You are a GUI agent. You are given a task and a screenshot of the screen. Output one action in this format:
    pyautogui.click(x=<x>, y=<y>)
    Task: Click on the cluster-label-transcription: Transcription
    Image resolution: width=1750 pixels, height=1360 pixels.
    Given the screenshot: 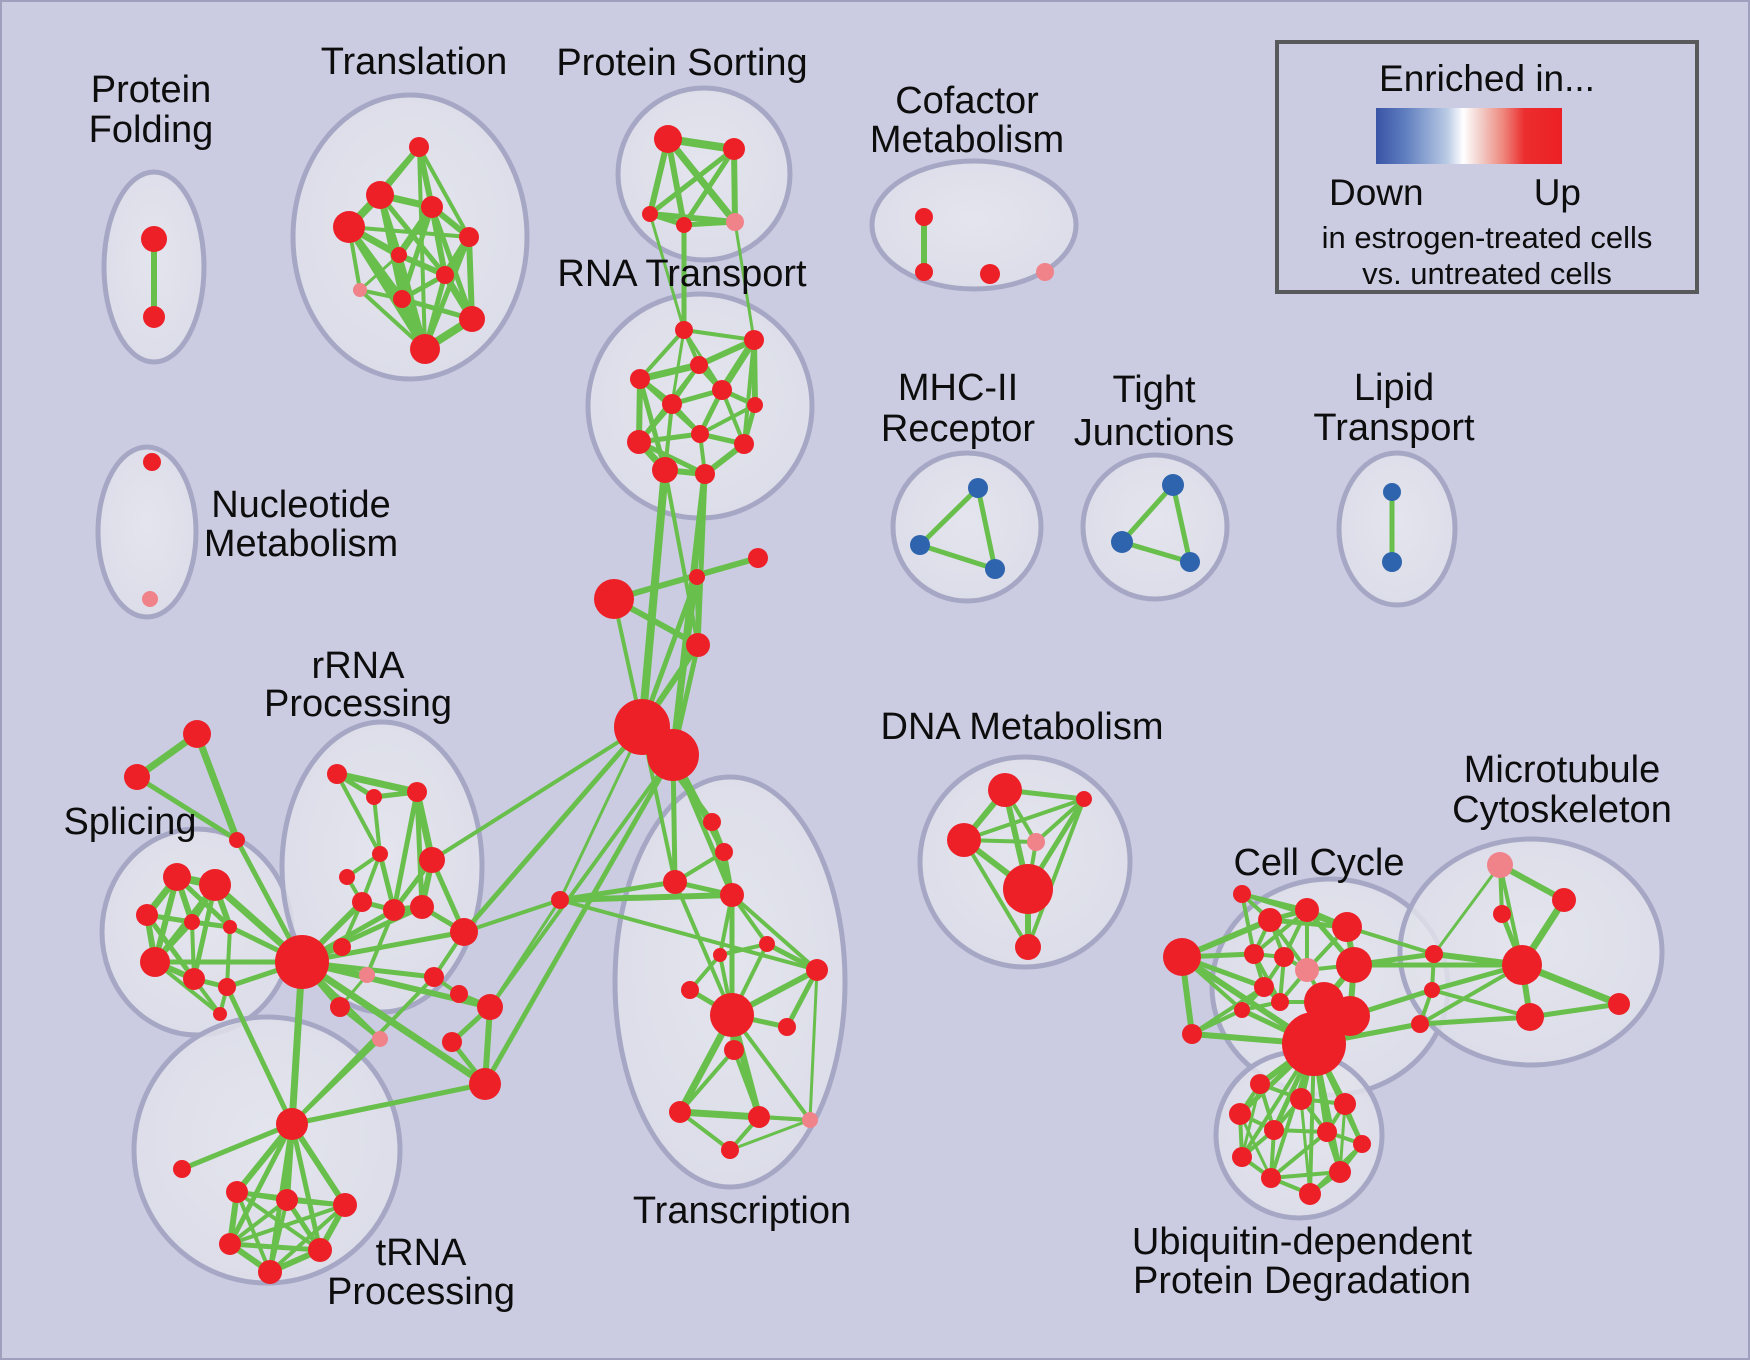 What is the action you would take?
    pyautogui.click(x=742, y=1211)
    